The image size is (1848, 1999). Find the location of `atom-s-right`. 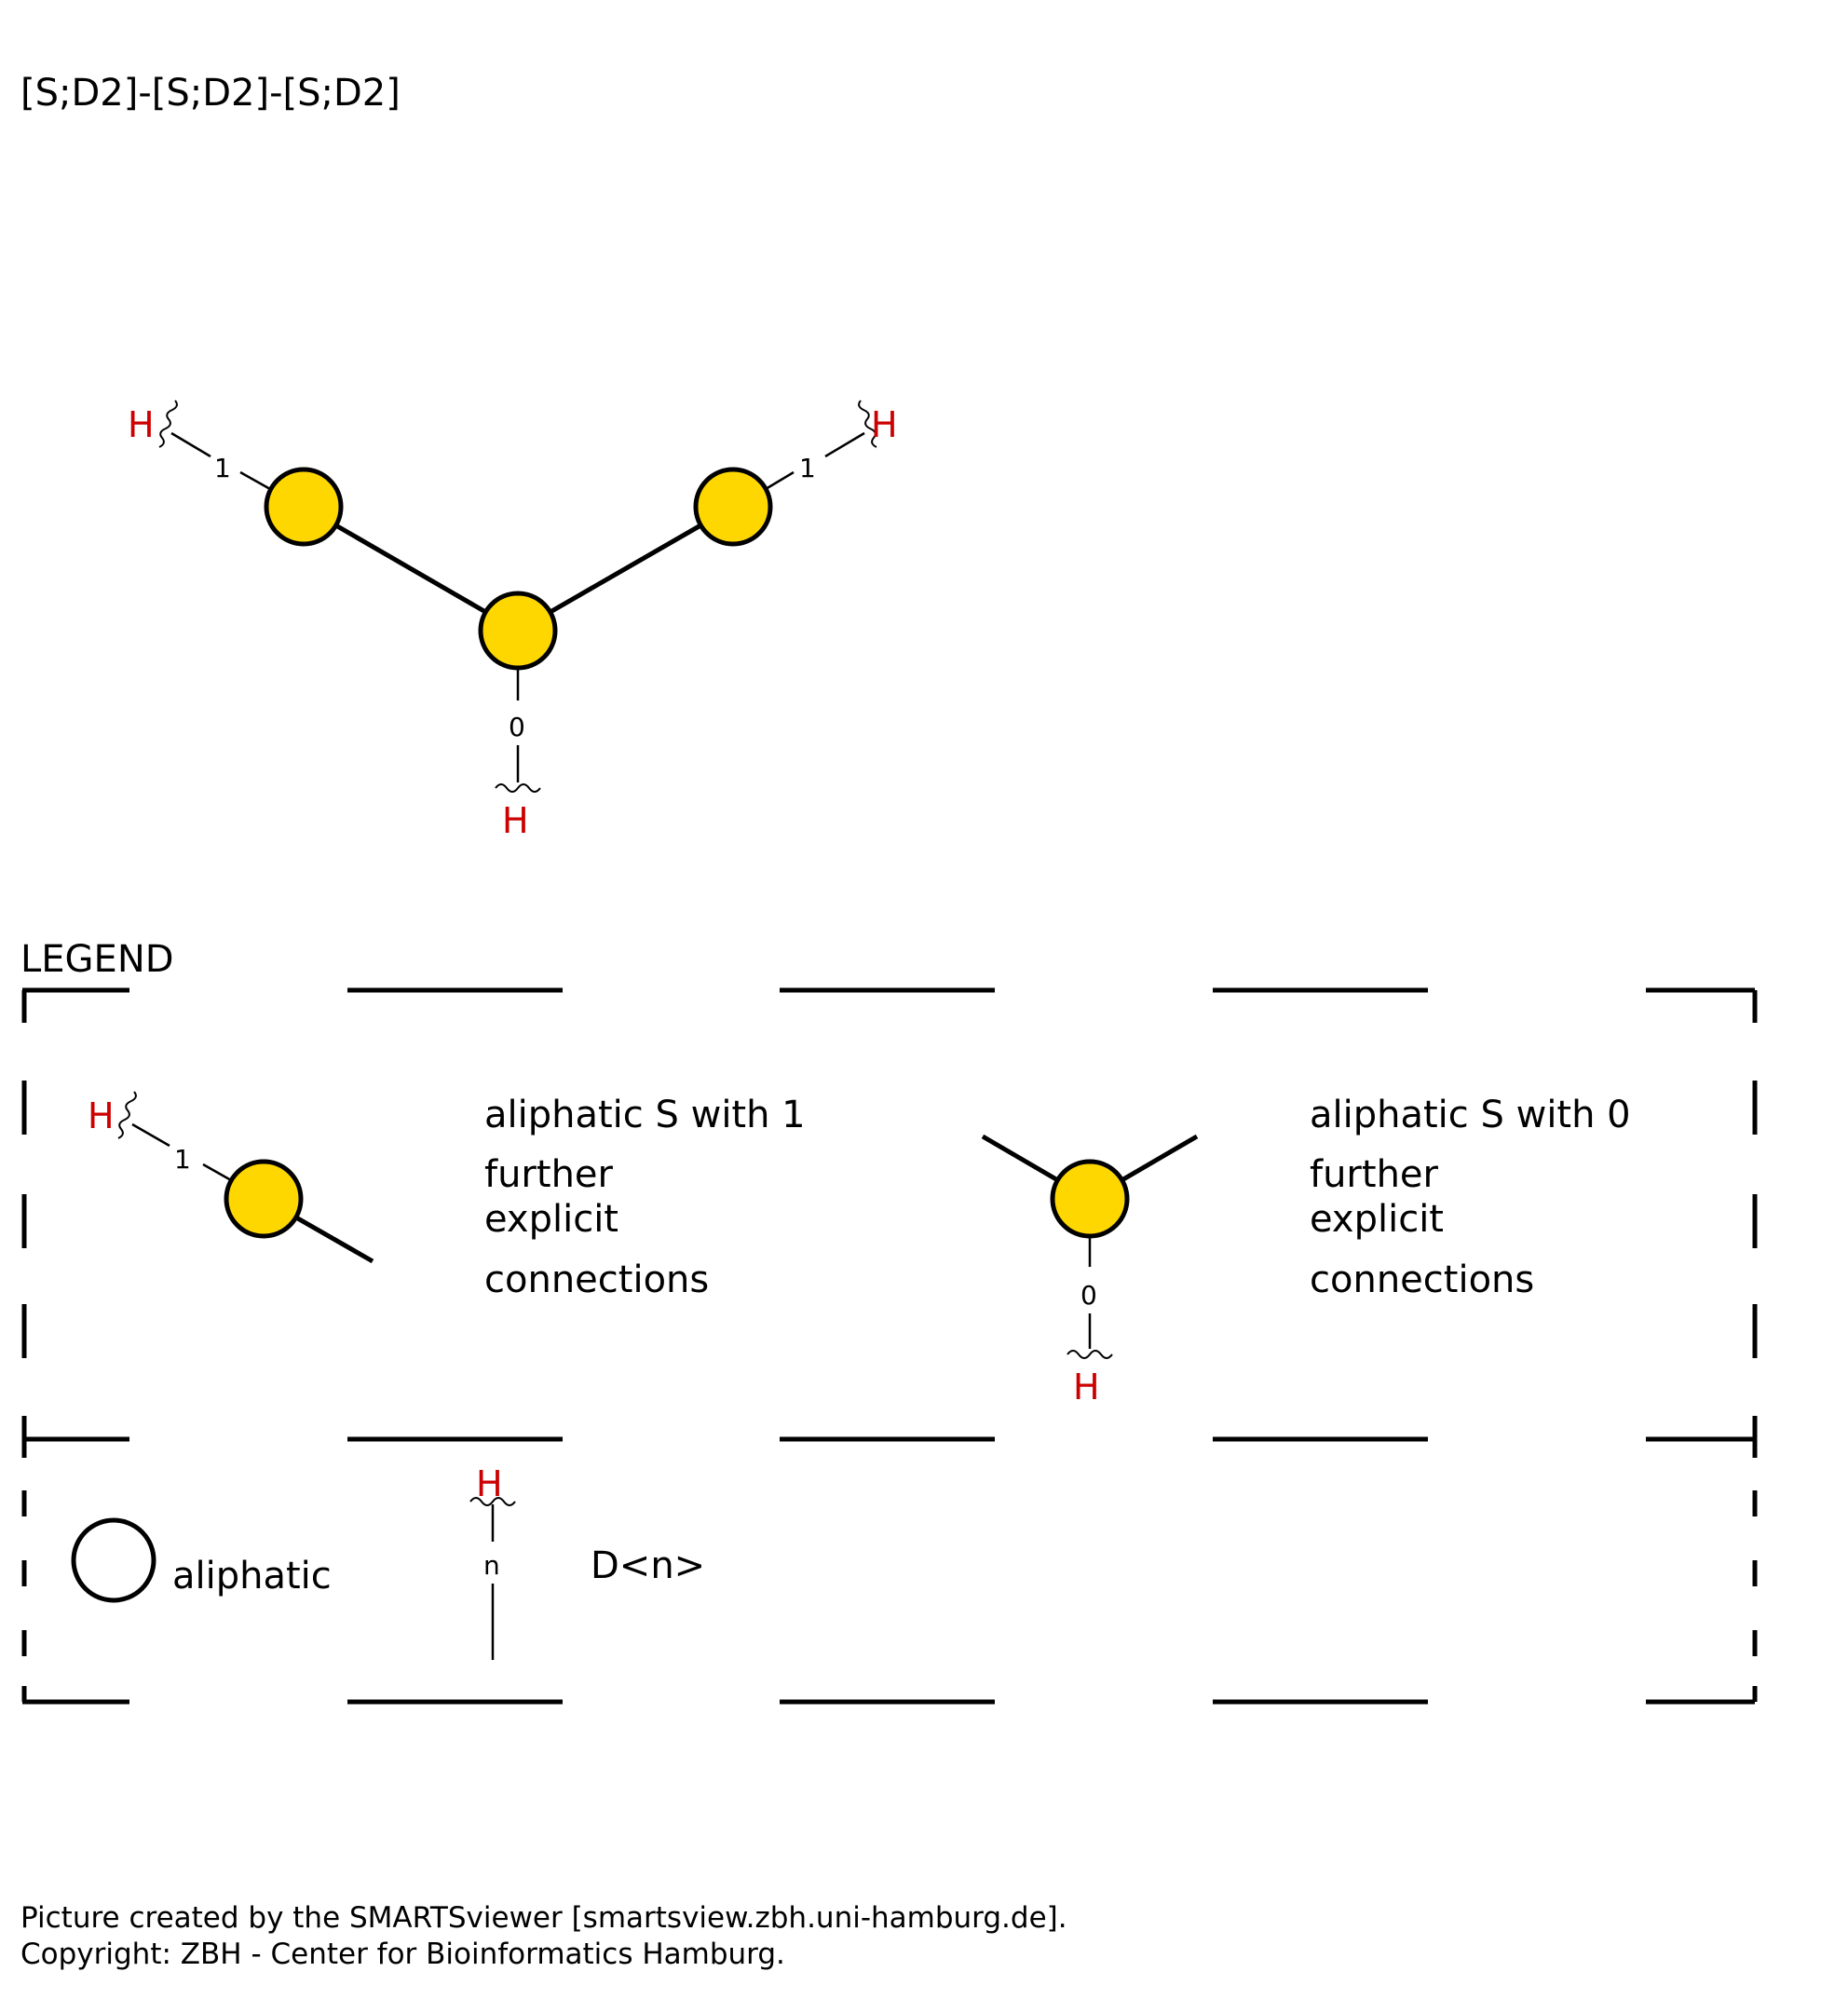

atom-s-right is located at coordinates (733, 507).